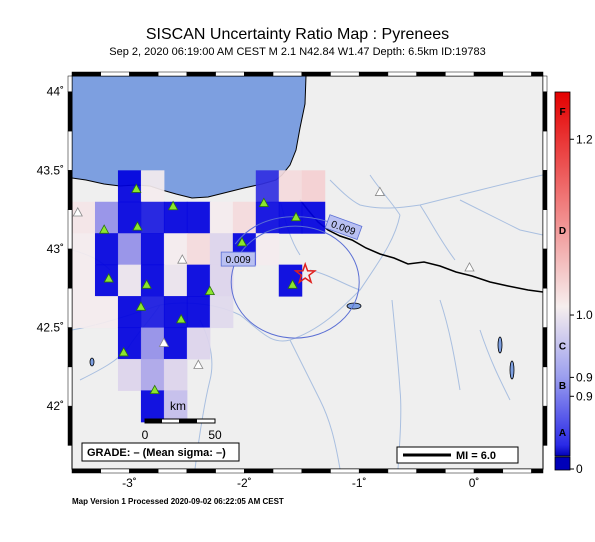 The image size is (595, 542). I want to click on colorbar-tick-label: 1.2, so click(584, 139).